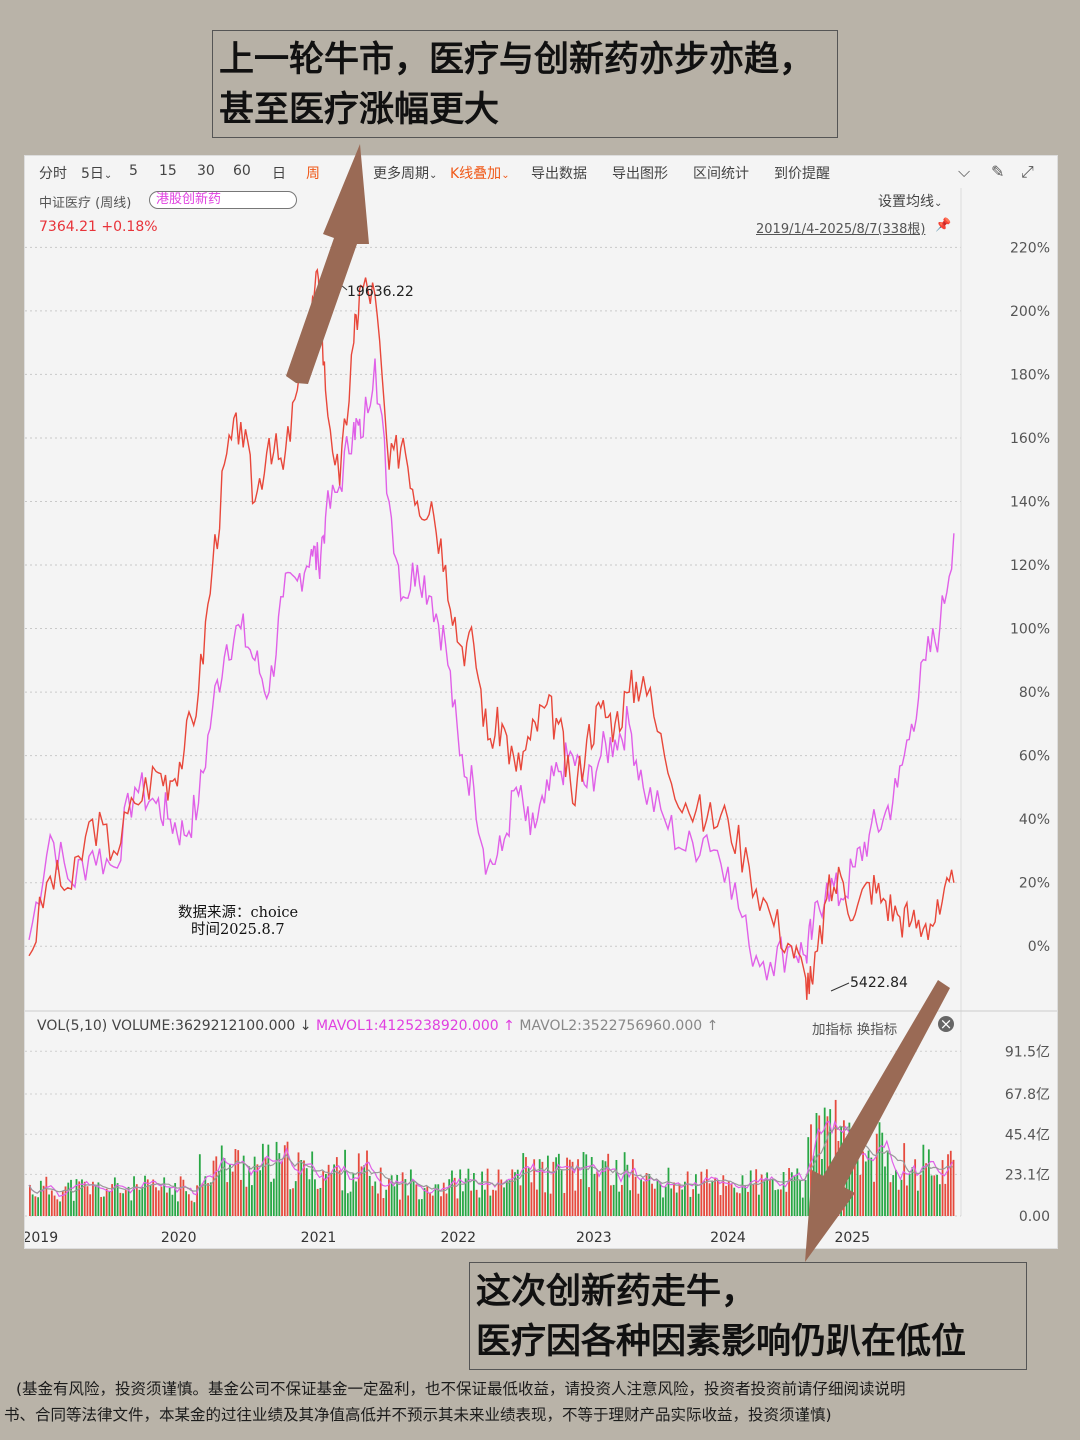 This screenshot has height=1440, width=1080. I want to click on annotation-top: 上一轮牛市，医疗与创新药亦步亦趋， 甚至医疗涨幅更大, so click(525, 84).